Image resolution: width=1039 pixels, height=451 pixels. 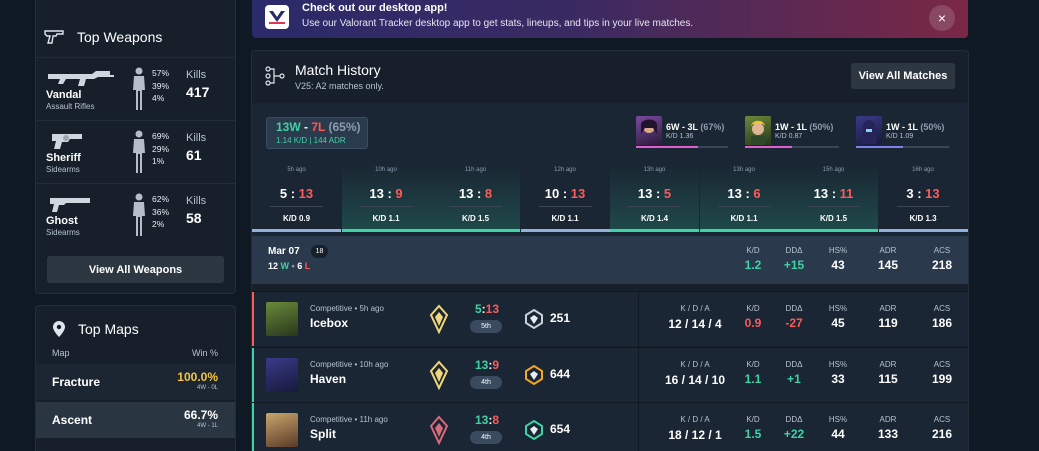 I want to click on weapon-name: Ghost, so click(x=62, y=221).